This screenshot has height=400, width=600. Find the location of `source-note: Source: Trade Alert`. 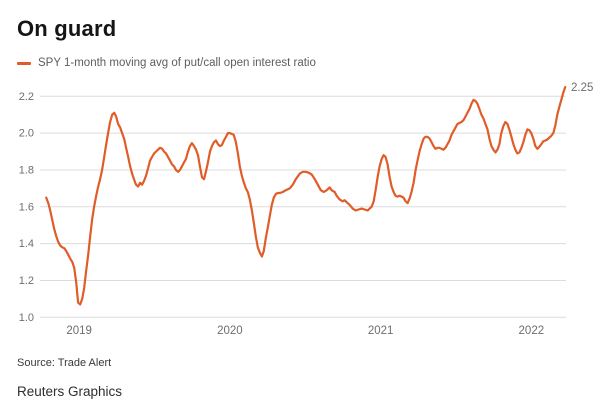

source-note: Source: Trade Alert is located at coordinates (64, 363).